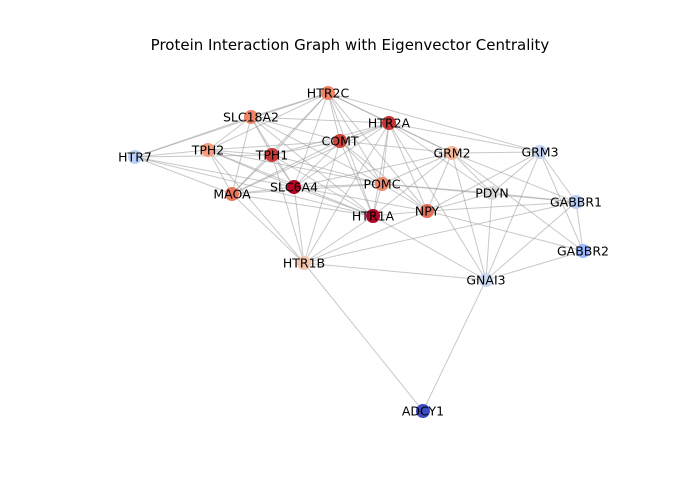 Image resolution: width=700 pixels, height=500 pixels. I want to click on edge-npy-htr1b, so click(365, 237).